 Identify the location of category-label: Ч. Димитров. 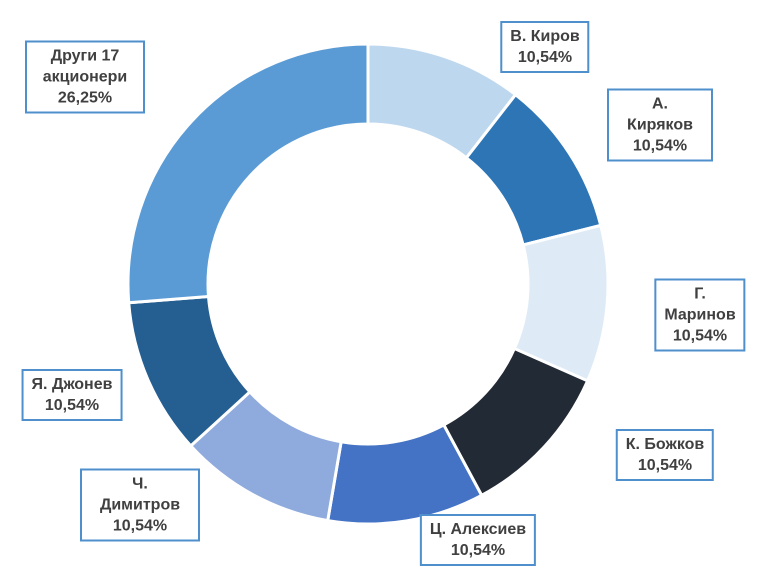
(140, 494).